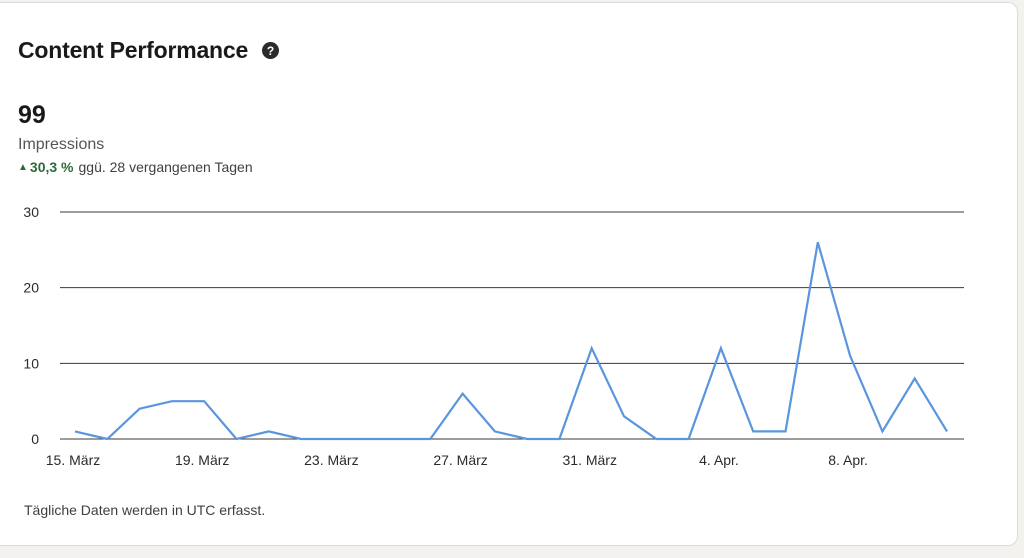  I want to click on trend-percentage: 30,3 %, so click(51, 167).